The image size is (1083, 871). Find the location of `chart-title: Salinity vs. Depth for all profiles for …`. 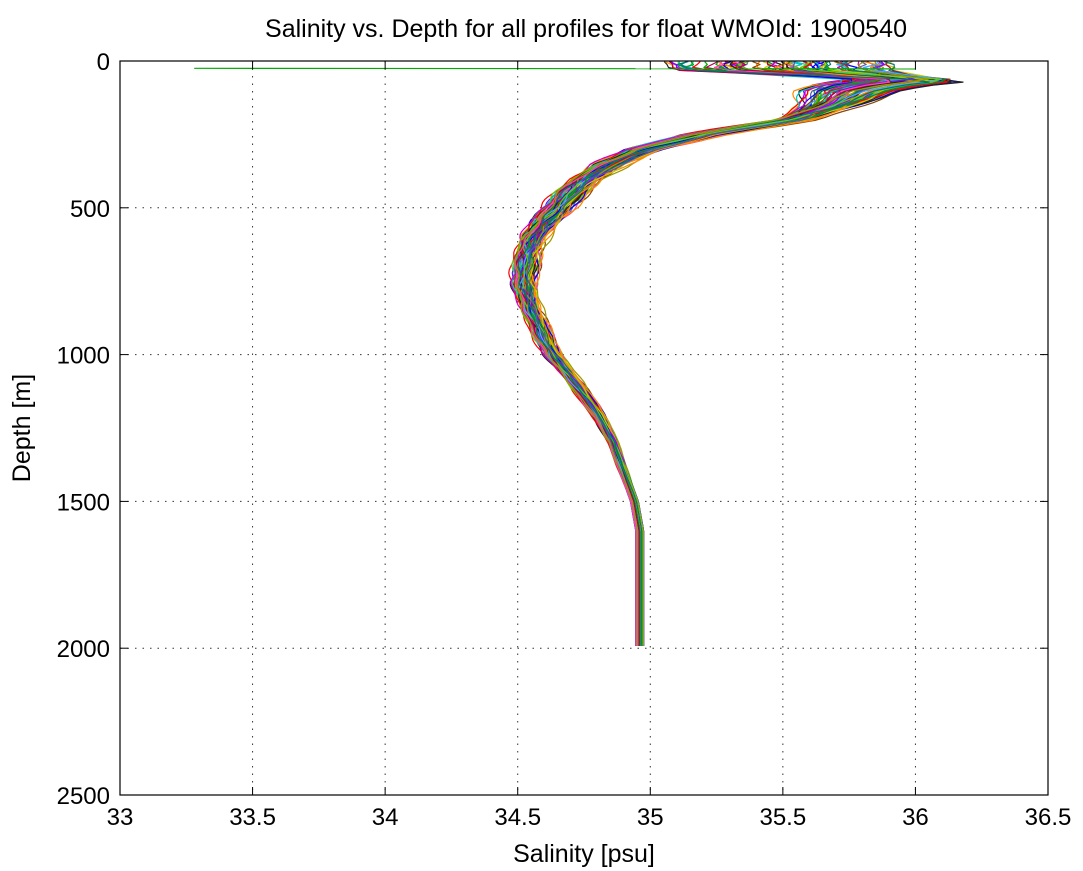

chart-title: Salinity vs. Depth for all profiles for … is located at coordinates (586, 29).